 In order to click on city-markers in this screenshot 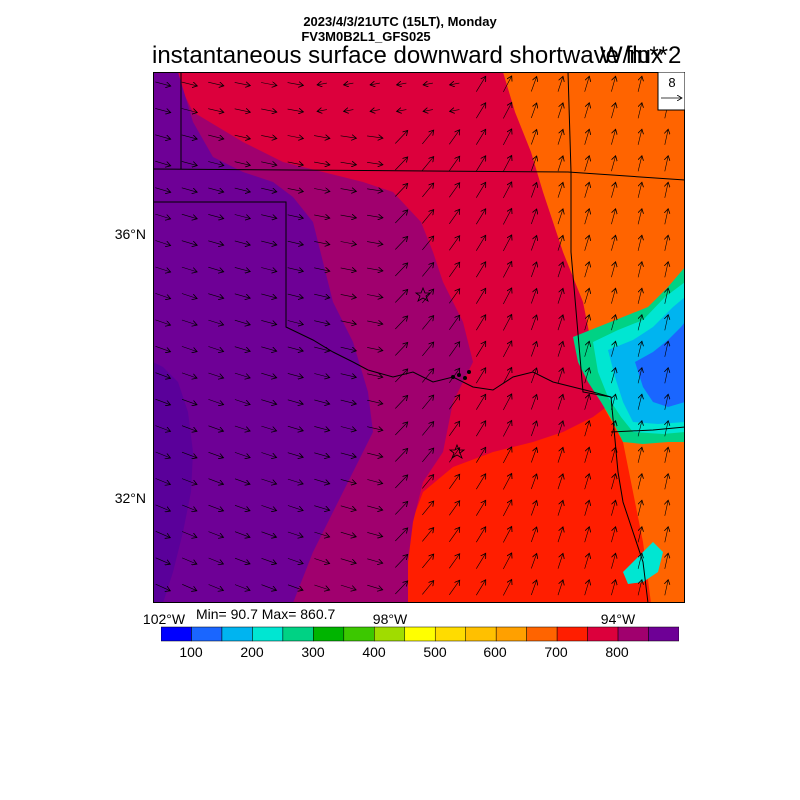, I will do `click(440, 372)`.